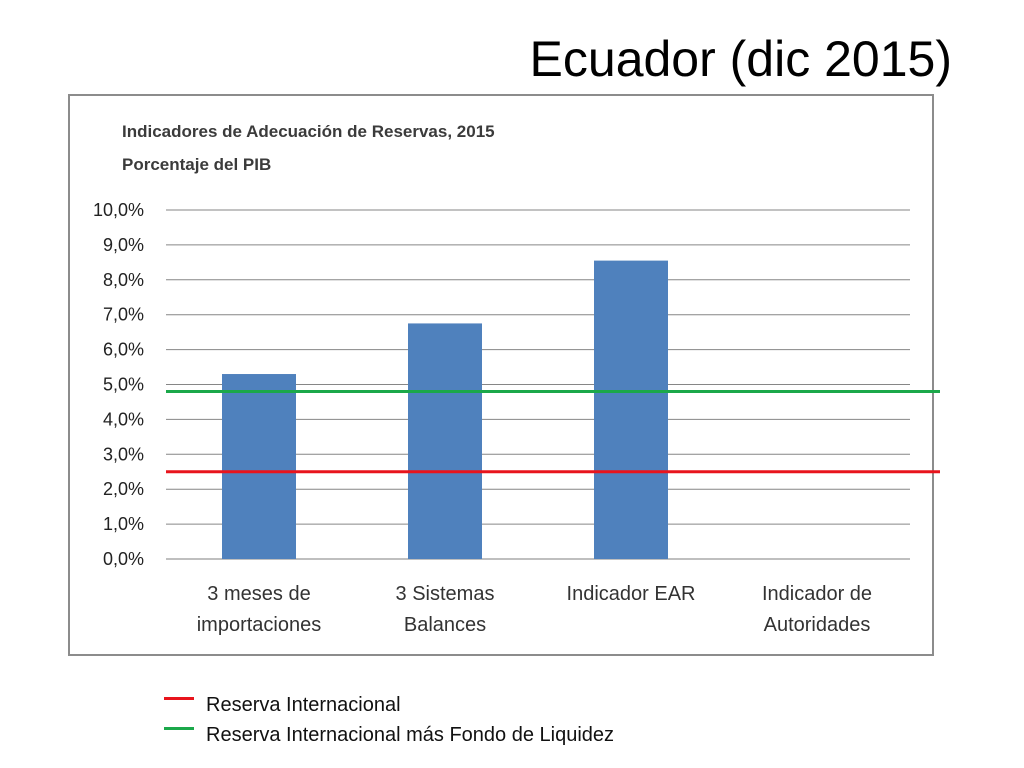  I want to click on legend-swatch-red, so click(179, 698).